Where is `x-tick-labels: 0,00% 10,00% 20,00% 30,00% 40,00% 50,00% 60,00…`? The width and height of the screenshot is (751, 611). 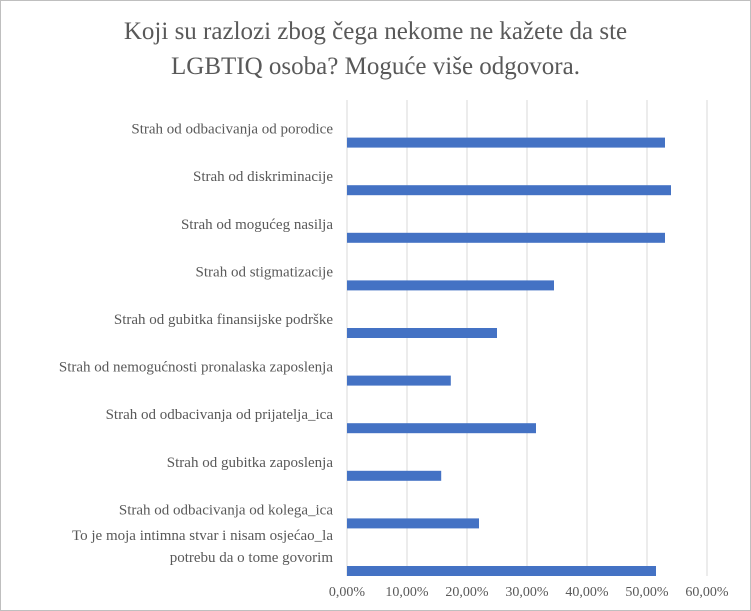
x-tick-labels: 0,00% 10,00% 20,00% 30,00% 40,00% 50,00% 60,00… is located at coordinates (529, 592).